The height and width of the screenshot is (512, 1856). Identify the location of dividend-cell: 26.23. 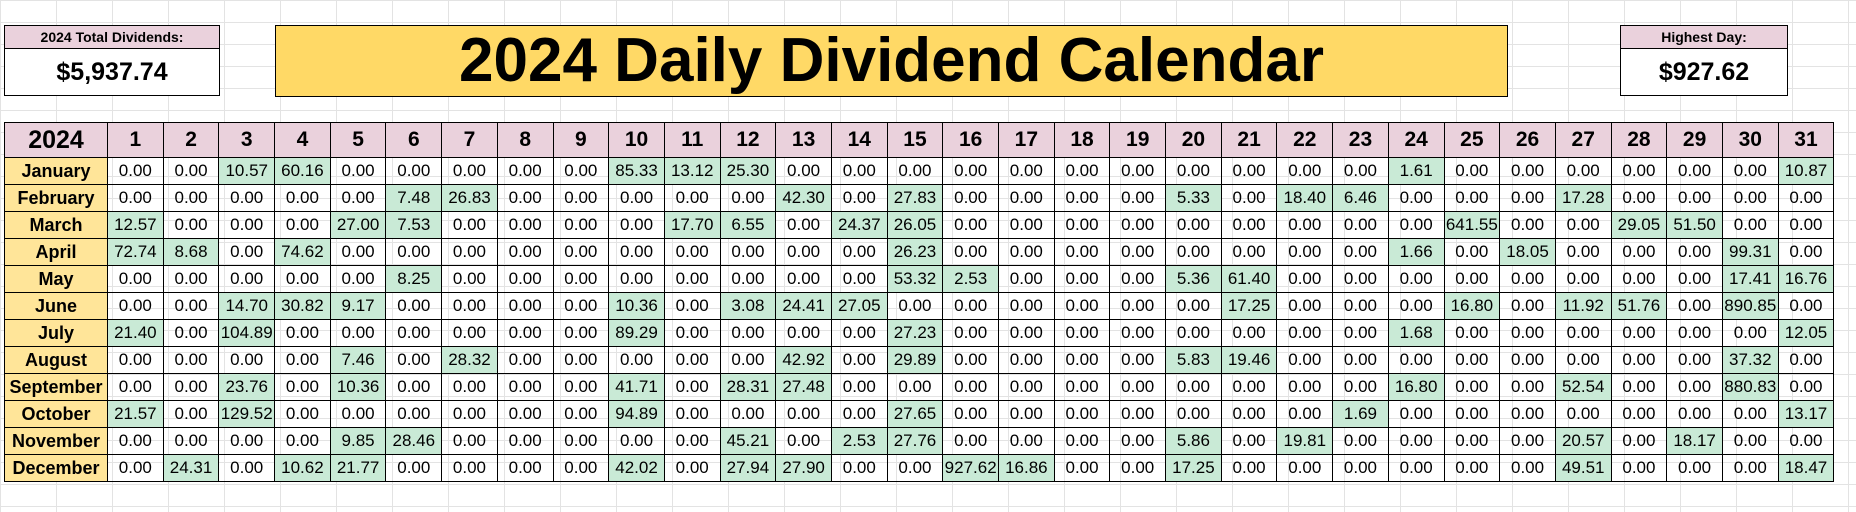
(915, 252).